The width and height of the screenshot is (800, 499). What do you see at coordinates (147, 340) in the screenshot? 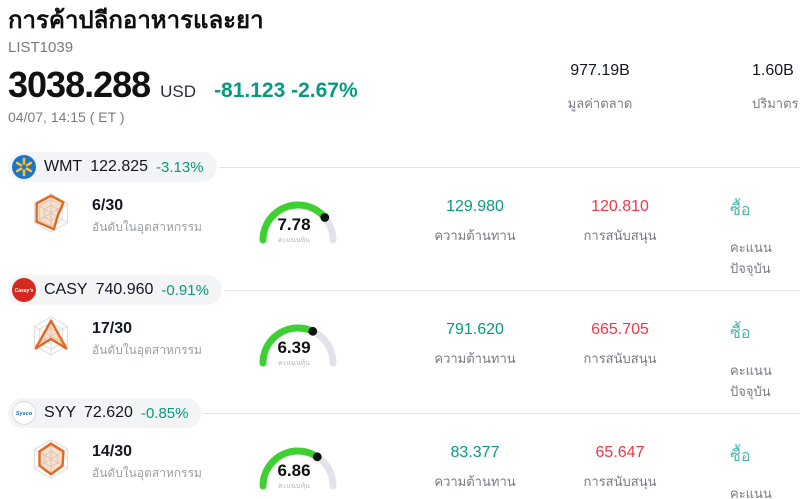
I see `industry-rank: 17/30 อันดับในอุตสาหกรรม` at bounding box center [147, 340].